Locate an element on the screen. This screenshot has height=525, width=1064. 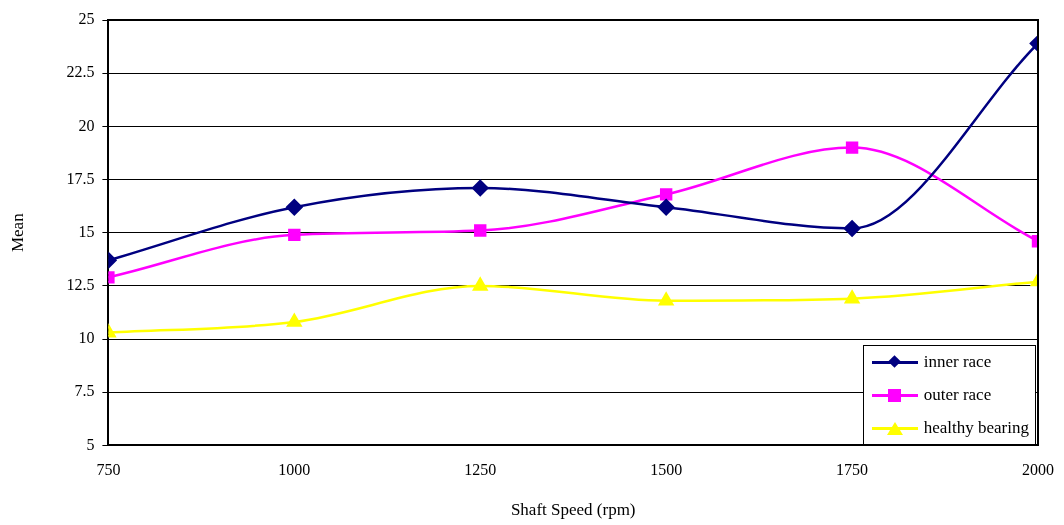
legend-label: inner race is located at coordinates (957, 362).